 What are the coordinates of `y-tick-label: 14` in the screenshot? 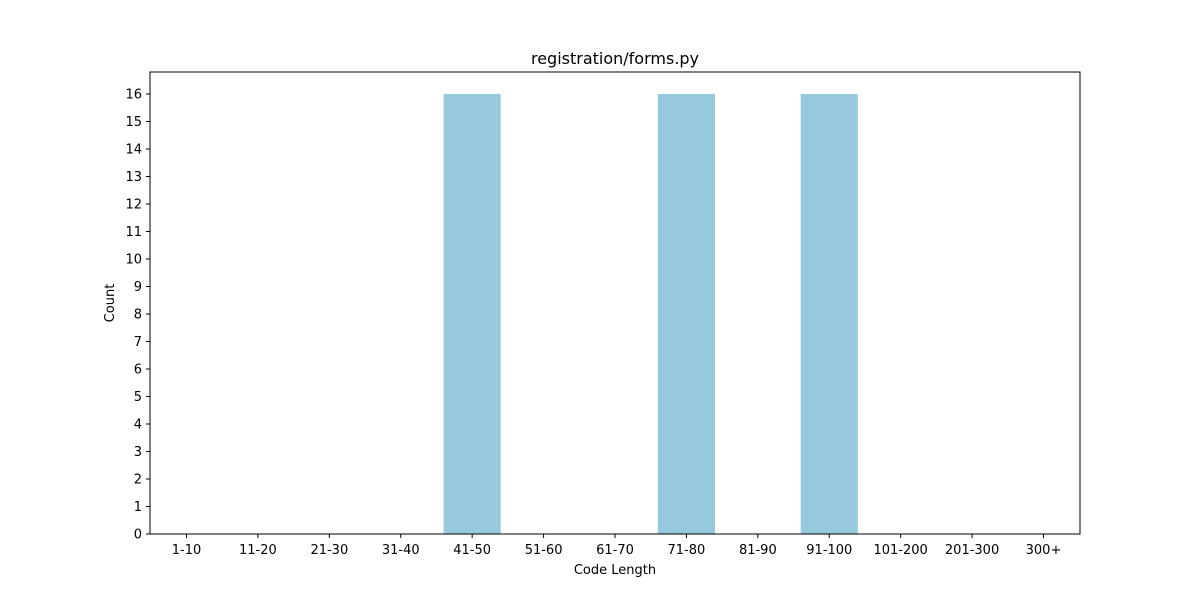 It's located at (133, 150).